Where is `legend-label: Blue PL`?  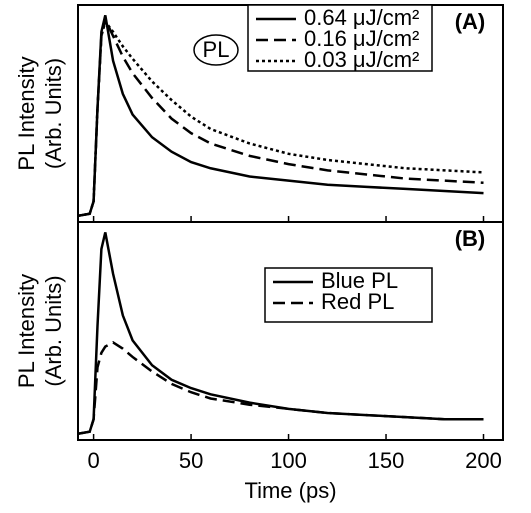
legend-label: Blue PL is located at coordinates (359, 280).